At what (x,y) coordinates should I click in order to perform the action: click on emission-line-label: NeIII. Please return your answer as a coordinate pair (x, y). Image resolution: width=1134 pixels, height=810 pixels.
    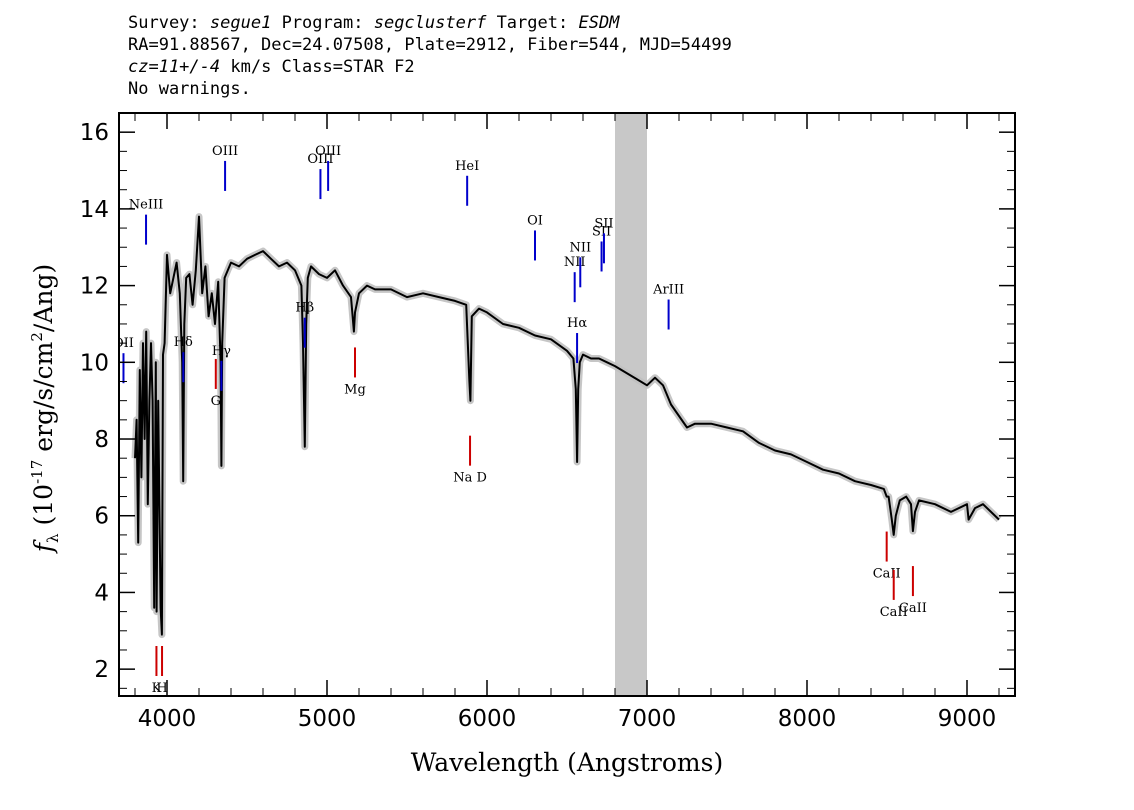
    Looking at the image, I should click on (146, 205).